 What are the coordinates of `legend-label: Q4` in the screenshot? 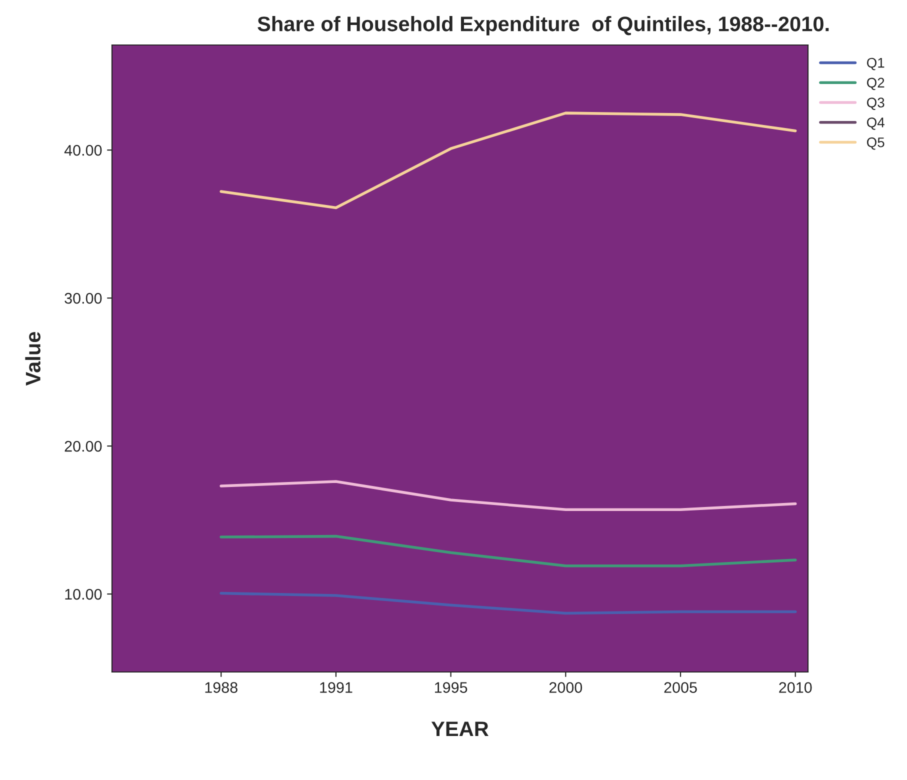 It's located at (875, 124).